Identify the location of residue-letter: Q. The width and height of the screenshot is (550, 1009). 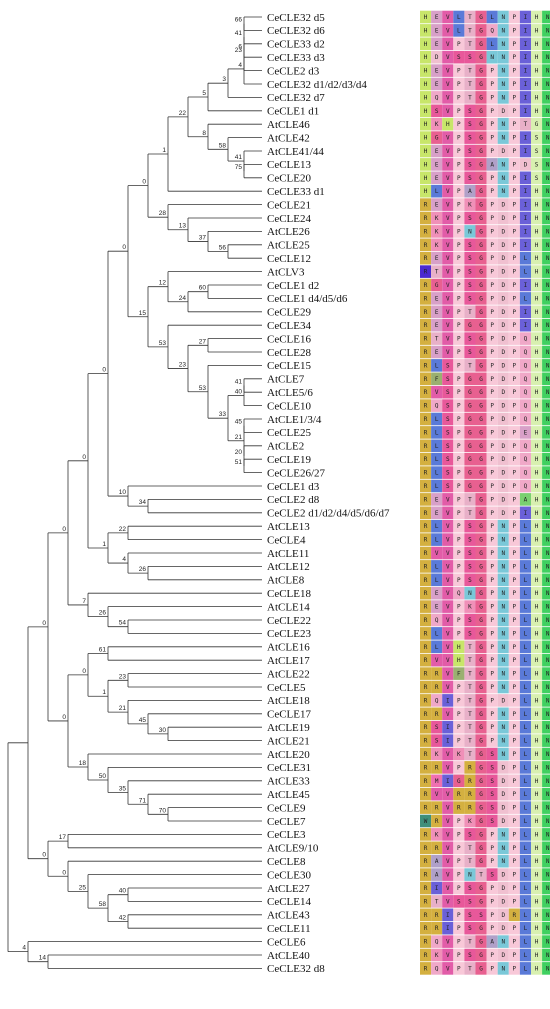
(526, 406).